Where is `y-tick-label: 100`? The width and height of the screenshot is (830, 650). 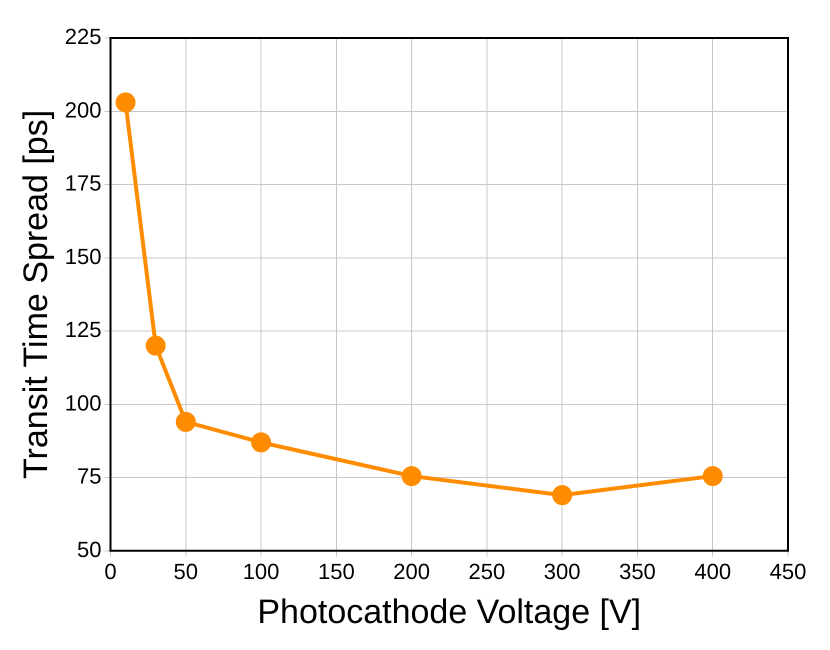
y-tick-label: 100 is located at coordinates (83, 403).